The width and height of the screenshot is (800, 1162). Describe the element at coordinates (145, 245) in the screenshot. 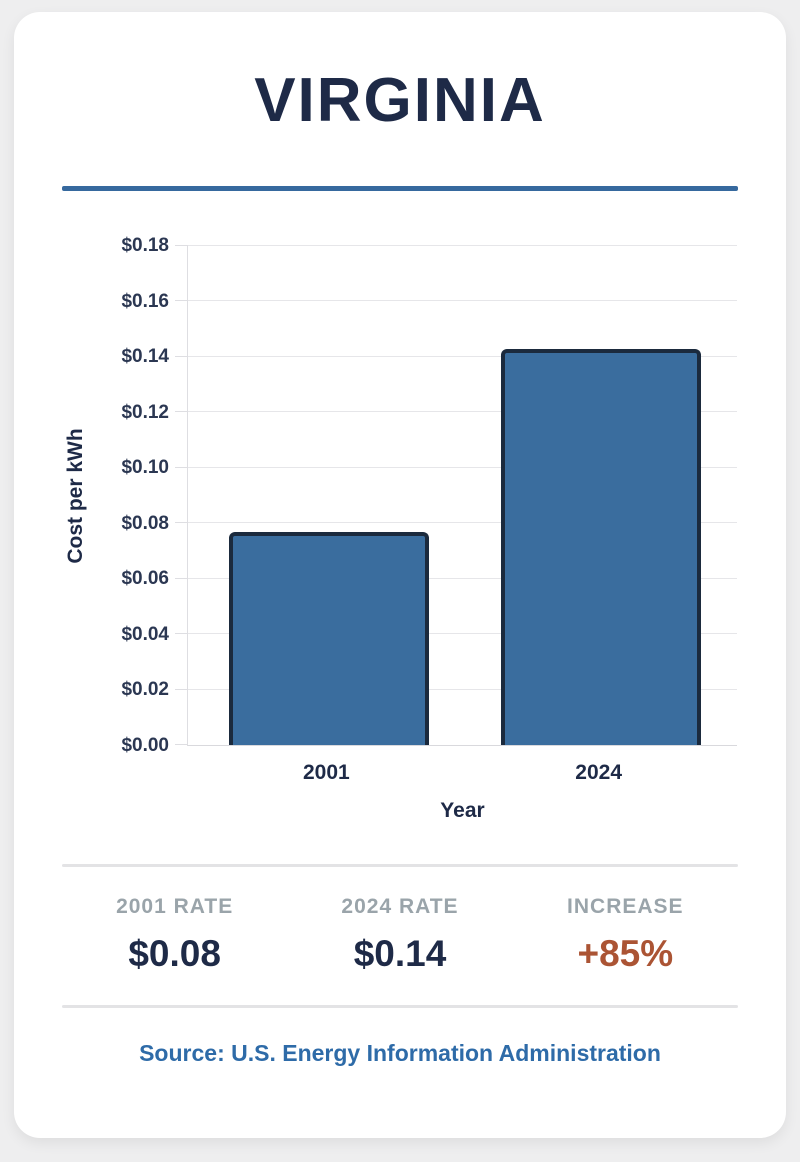

I see `y-axis-tick-label: $0.18` at that location.